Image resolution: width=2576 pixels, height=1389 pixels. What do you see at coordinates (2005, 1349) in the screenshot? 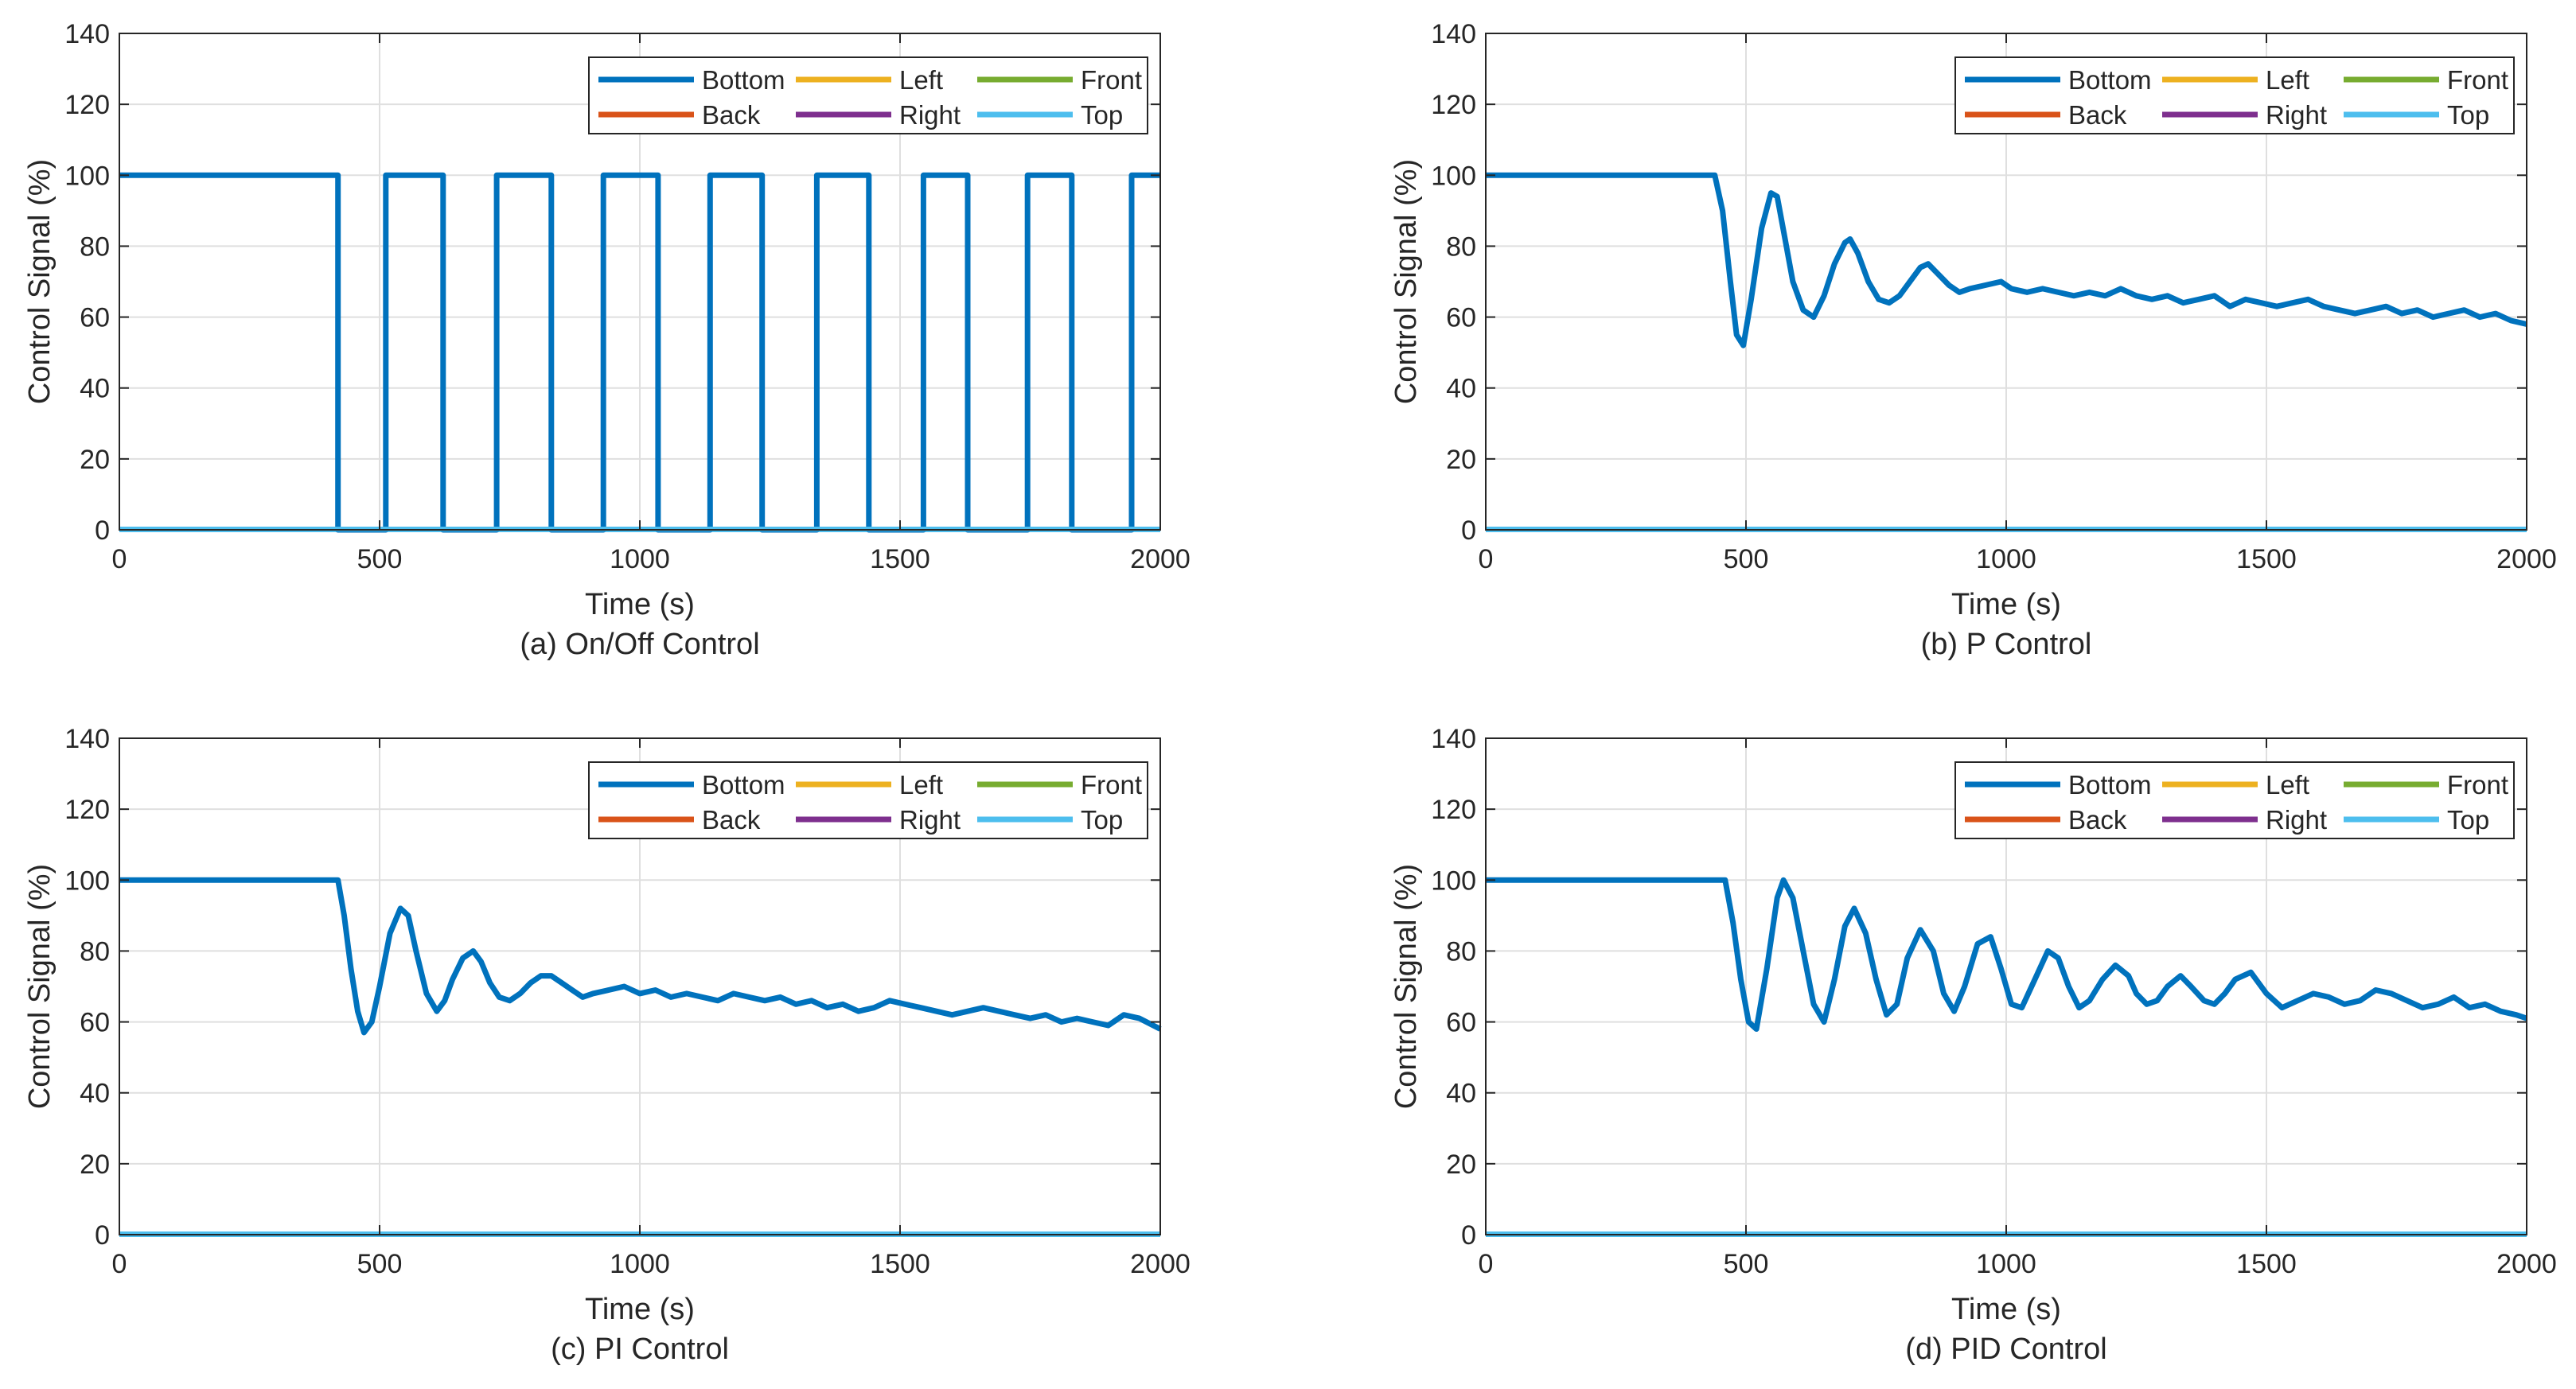
I see `chart-caption: (d) PID Control` at bounding box center [2005, 1349].